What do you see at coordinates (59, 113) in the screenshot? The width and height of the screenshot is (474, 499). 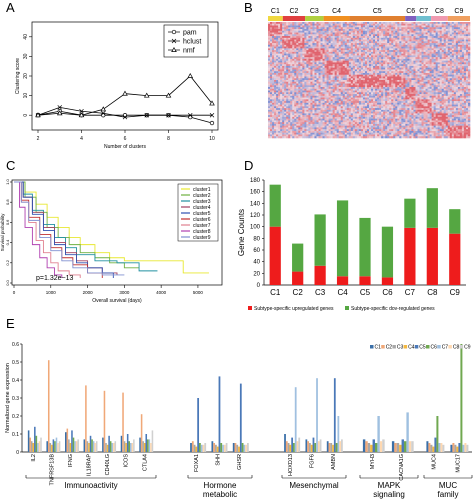 I see `panel-a-point-nmf` at bounding box center [59, 113].